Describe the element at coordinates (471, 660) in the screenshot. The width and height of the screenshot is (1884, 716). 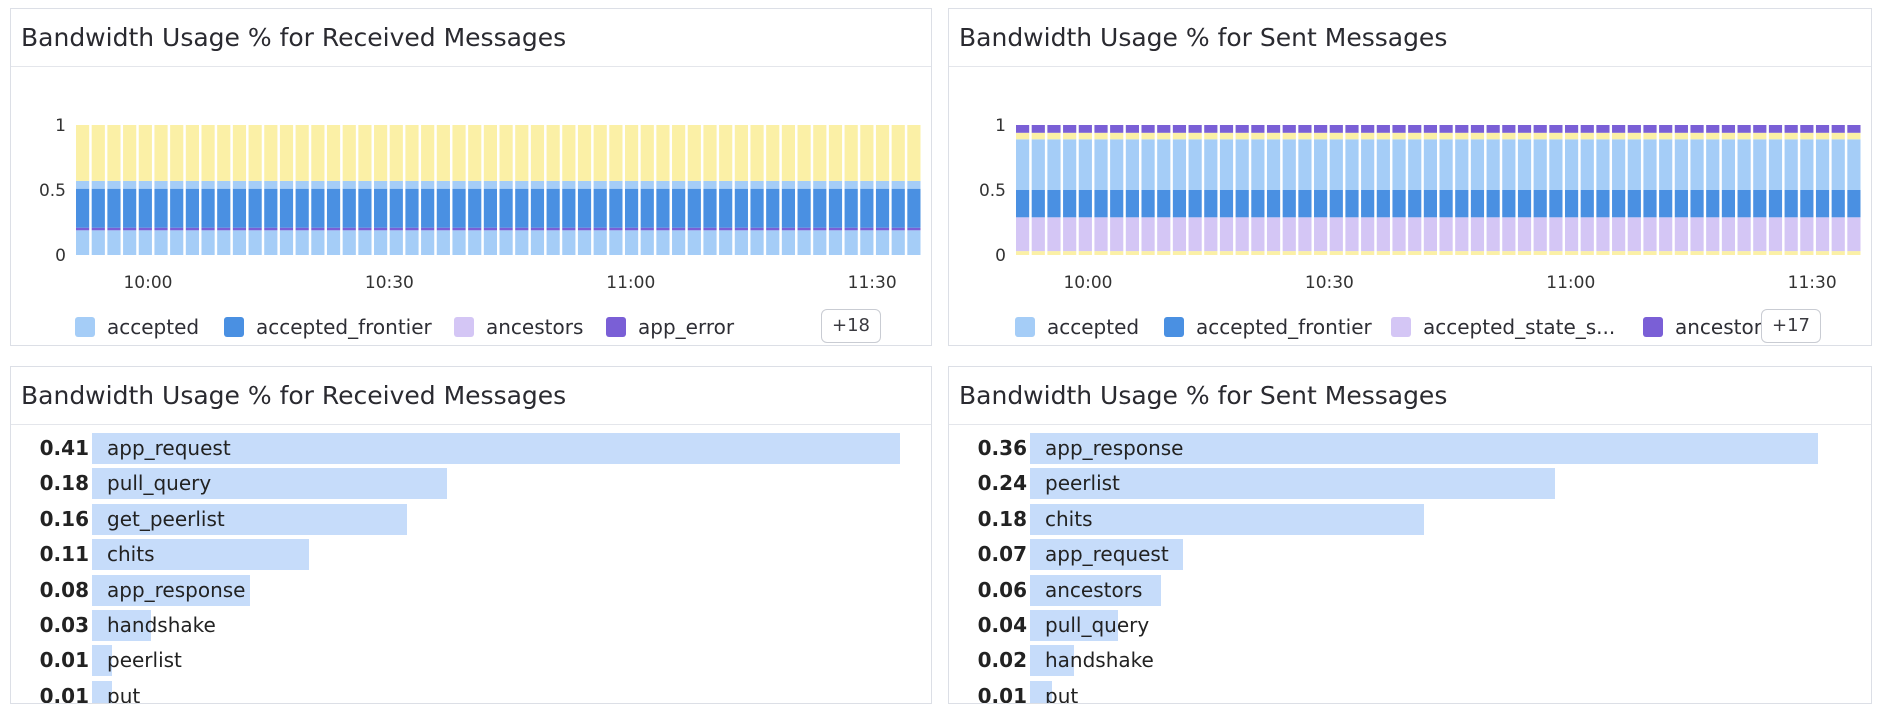
I see `toplist-row: 0.01 peerlist` at that location.